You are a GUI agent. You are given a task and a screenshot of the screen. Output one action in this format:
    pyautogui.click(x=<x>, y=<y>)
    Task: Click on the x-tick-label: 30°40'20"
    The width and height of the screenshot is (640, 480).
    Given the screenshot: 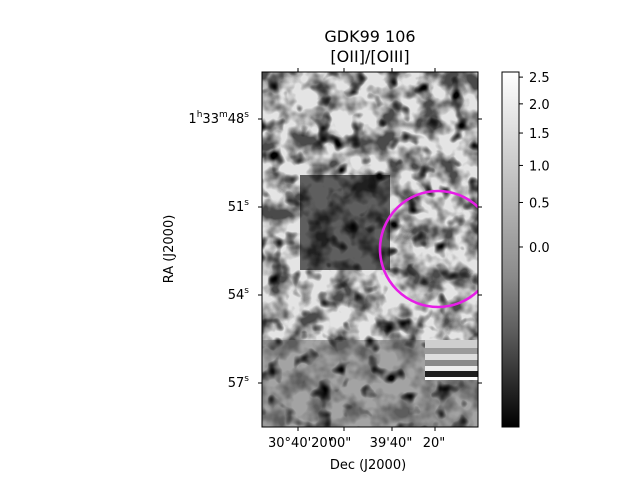 What is the action you would take?
    pyautogui.click(x=301, y=443)
    